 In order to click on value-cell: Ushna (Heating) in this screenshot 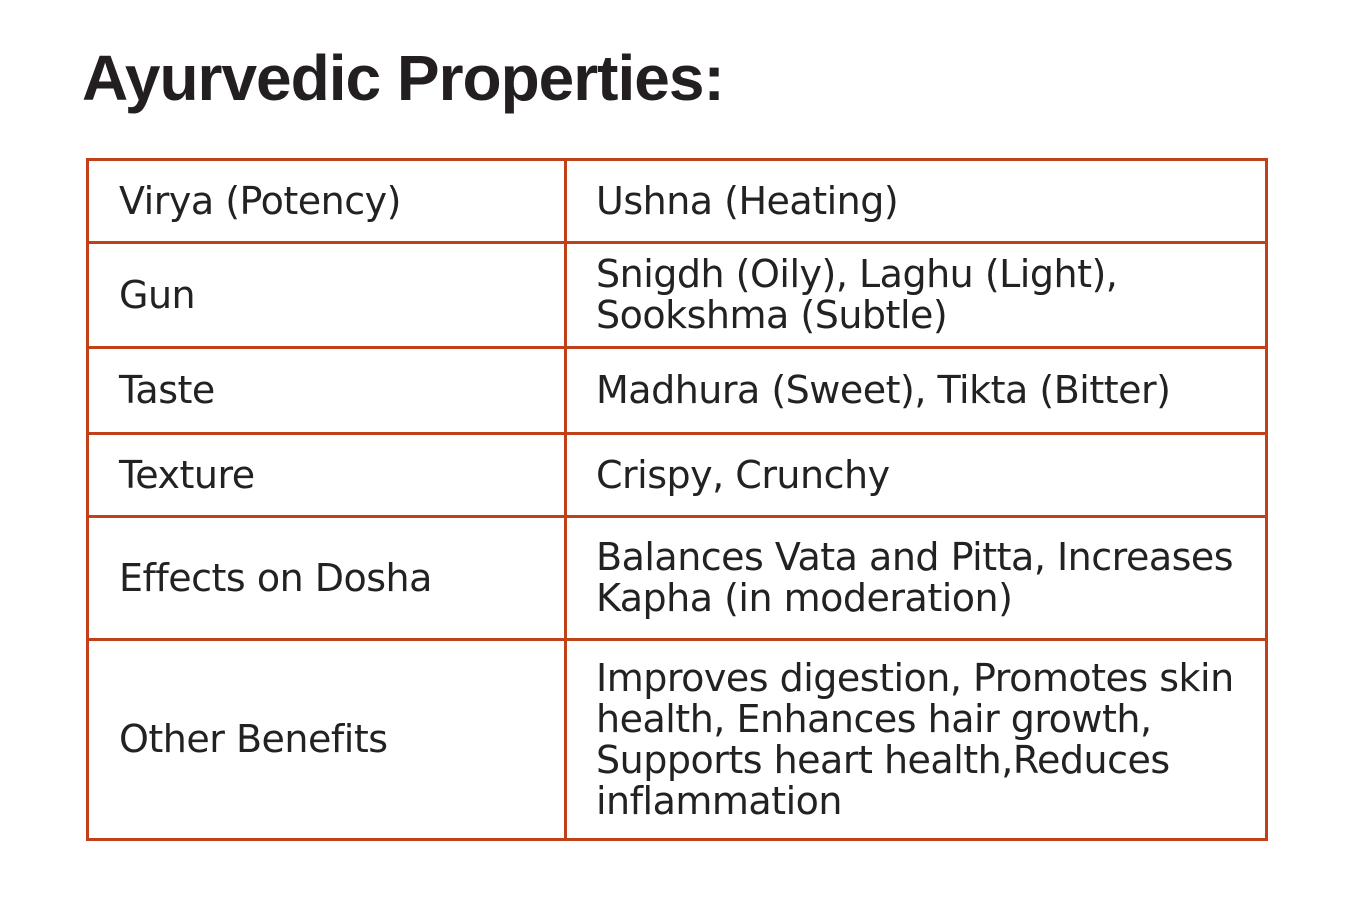, I will do `click(916, 201)`.